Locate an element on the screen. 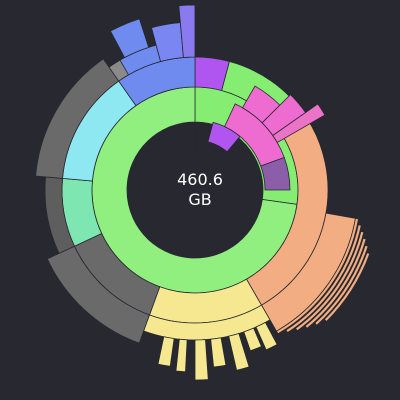 This screenshot has width=400, height=400. segment-violet is located at coordinates (275, 173).